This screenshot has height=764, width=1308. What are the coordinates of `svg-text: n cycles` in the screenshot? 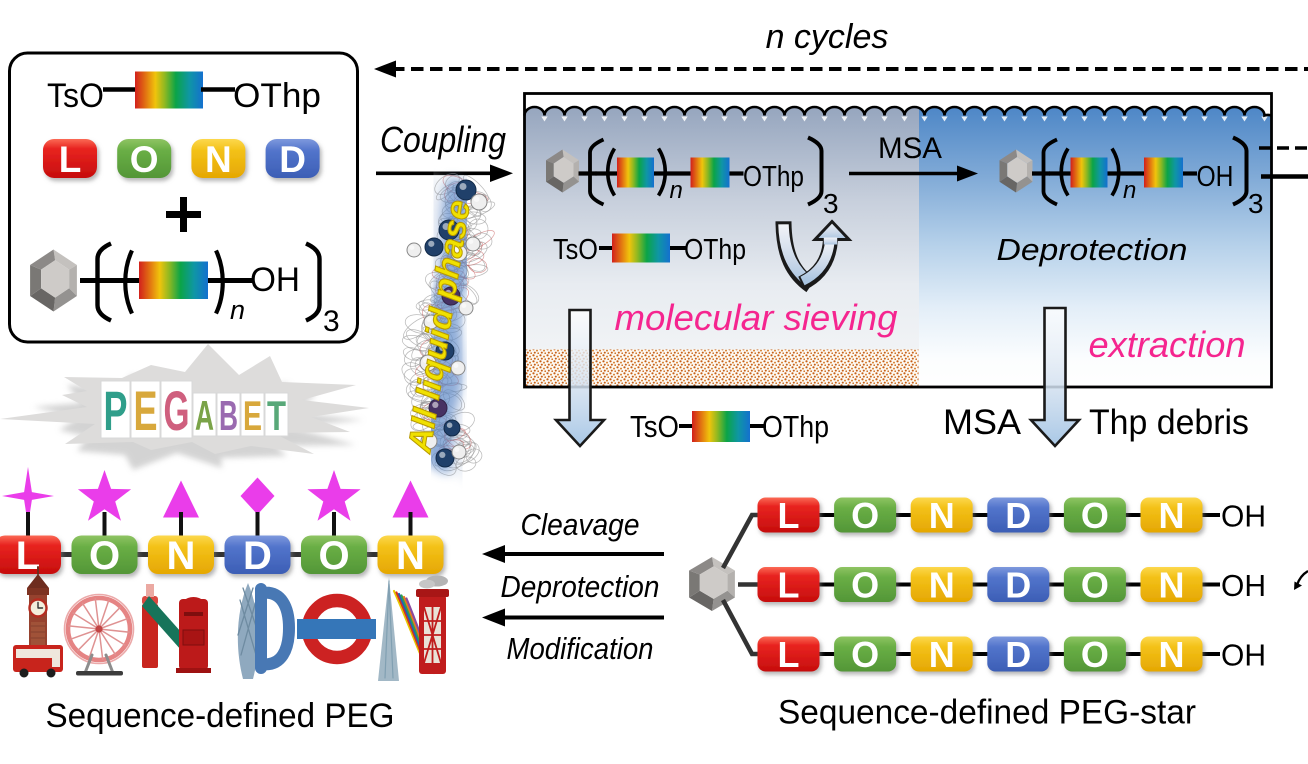 It's located at (827, 37).